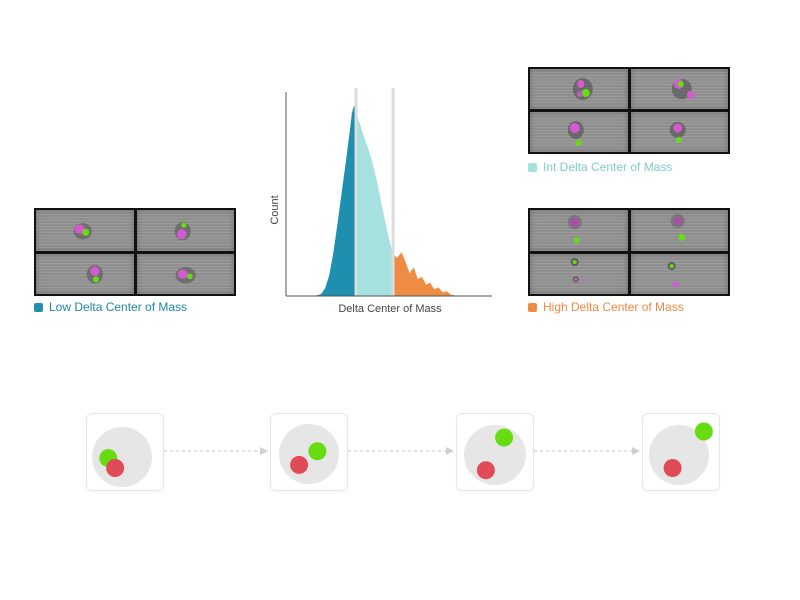 The width and height of the screenshot is (800, 600). I want to click on legend-low-swatch, so click(38, 307).